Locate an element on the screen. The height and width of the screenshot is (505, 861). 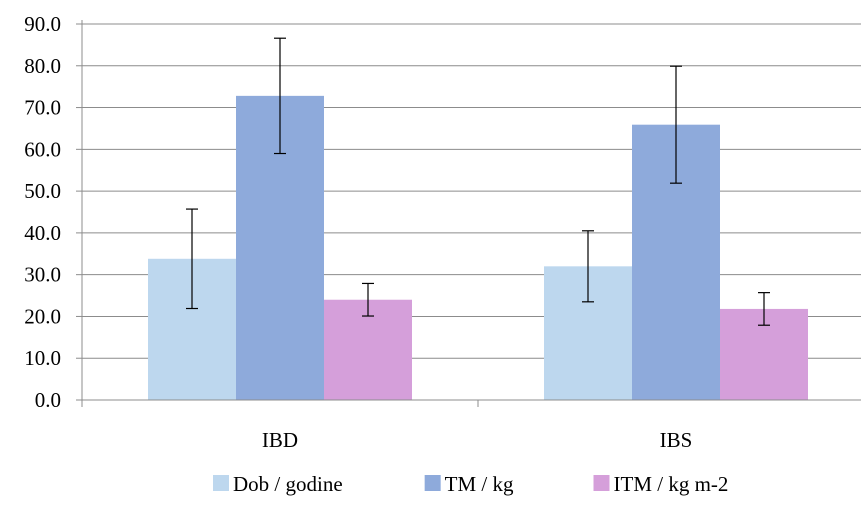
y-tick-label: 10.0 is located at coordinates (42, 358).